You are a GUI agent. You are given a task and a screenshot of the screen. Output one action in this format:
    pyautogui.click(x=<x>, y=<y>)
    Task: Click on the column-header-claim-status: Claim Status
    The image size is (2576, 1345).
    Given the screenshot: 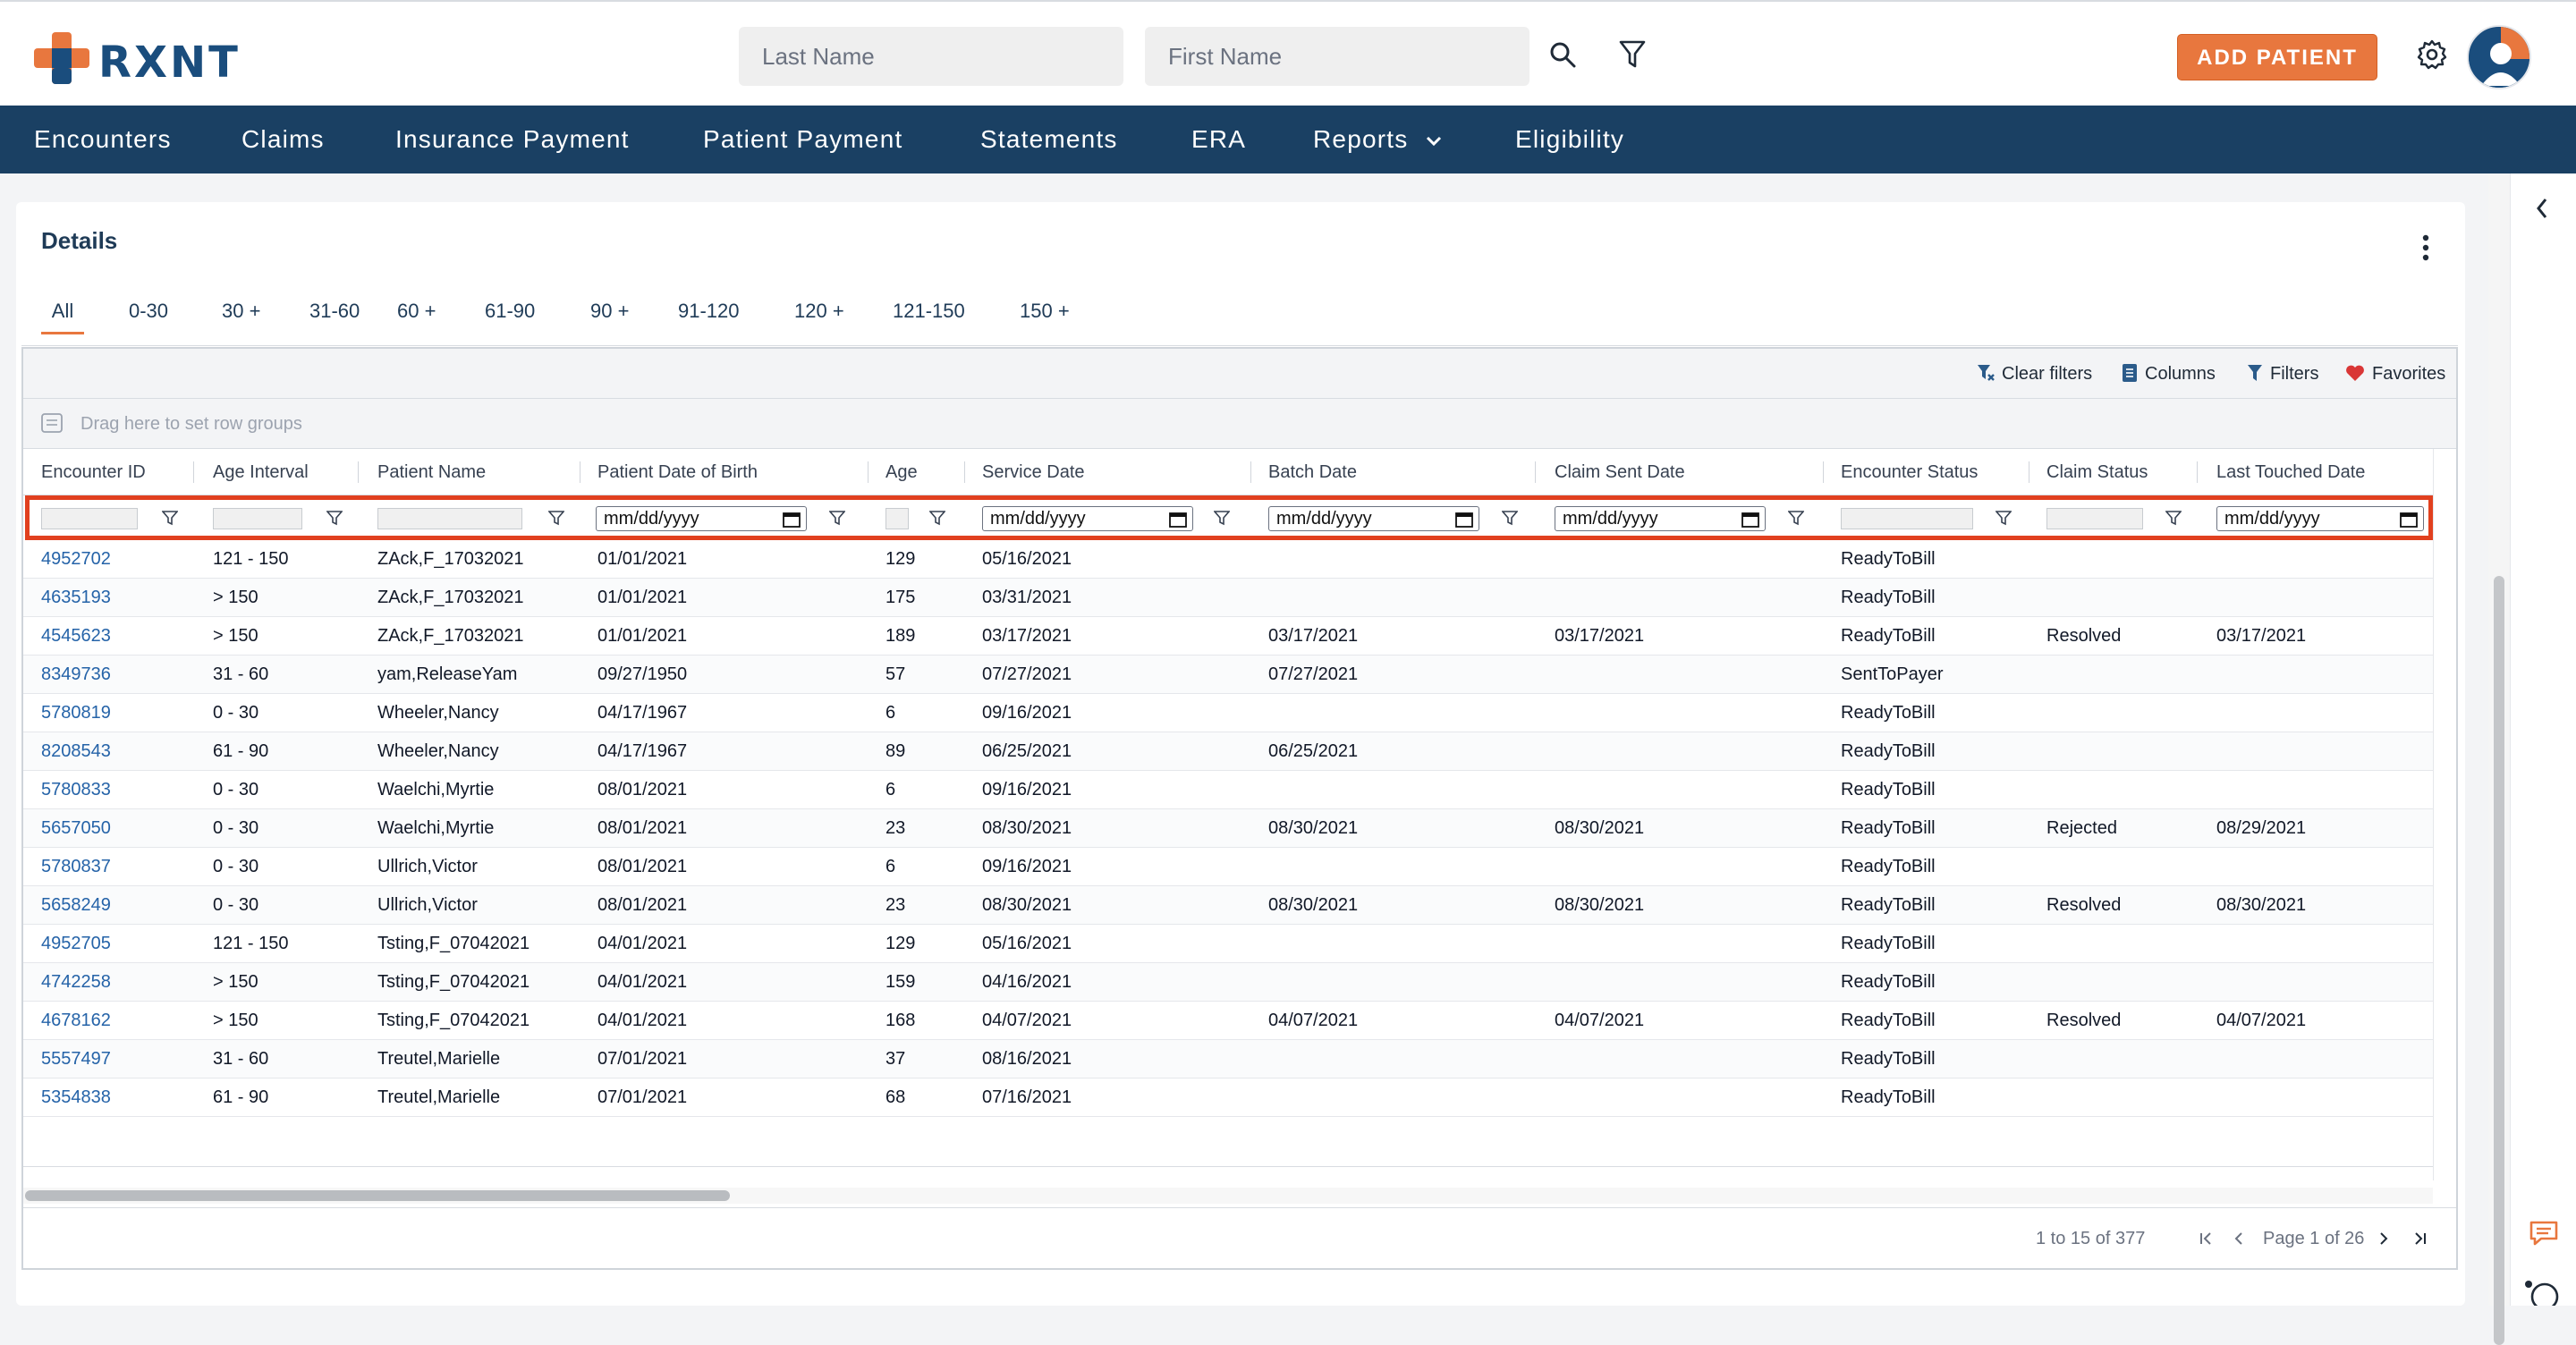 What is the action you would take?
    pyautogui.click(x=2097, y=472)
    